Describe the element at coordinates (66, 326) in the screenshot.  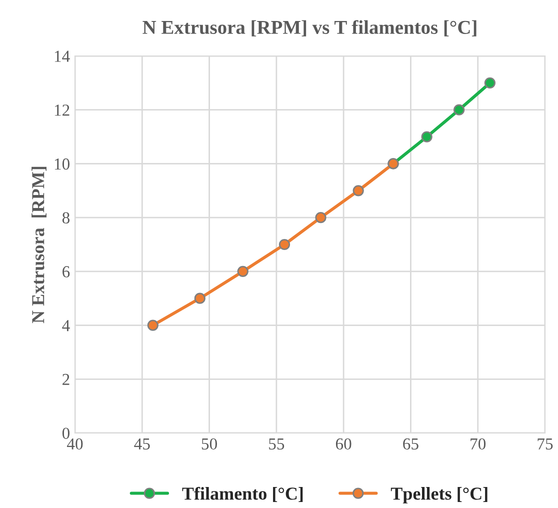
I see `y-tick-label: 4` at that location.